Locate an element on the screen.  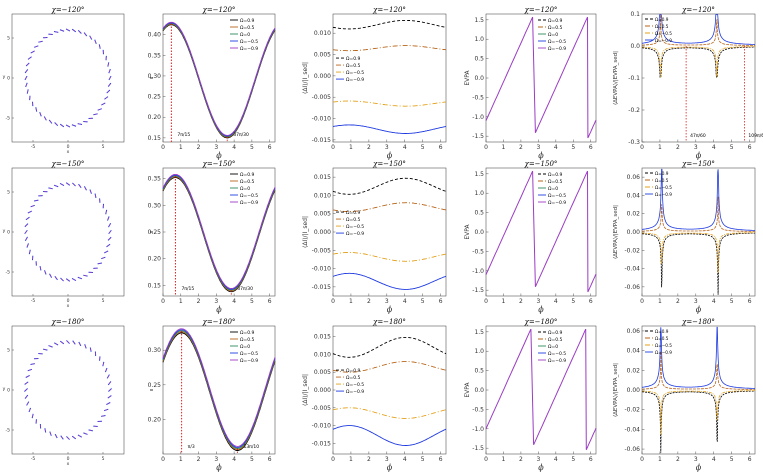
y-tick-label: 0 is located at coordinates (8, 391).